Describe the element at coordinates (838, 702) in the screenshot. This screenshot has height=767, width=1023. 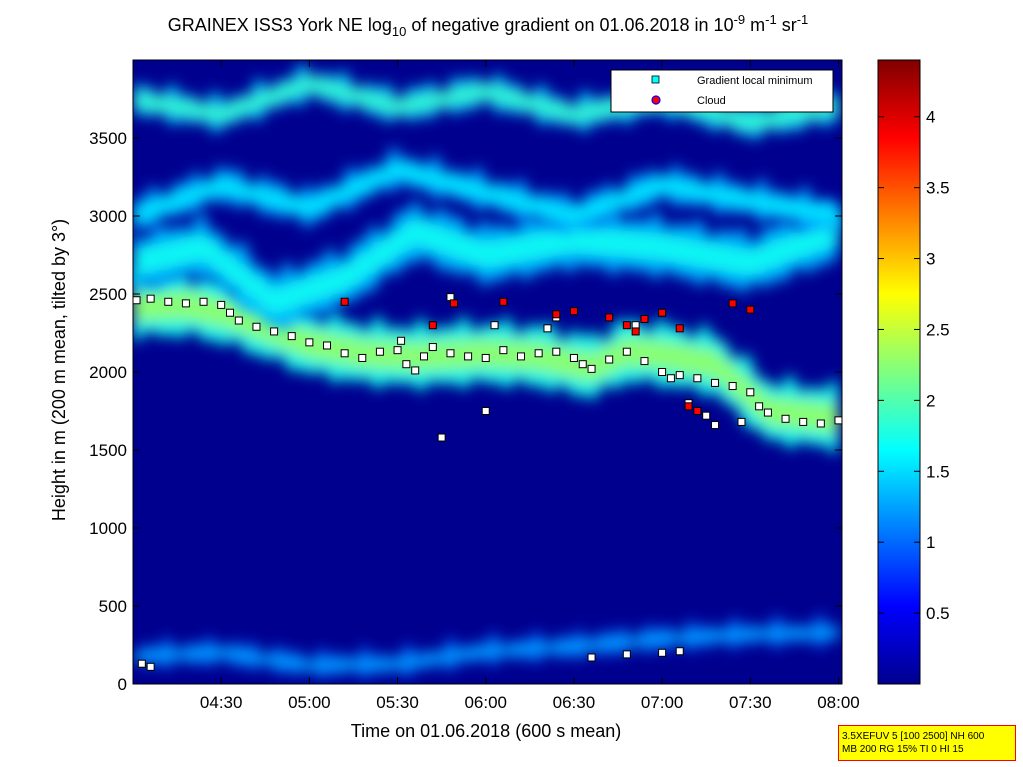
I see `x-tick-label: 08:00` at that location.